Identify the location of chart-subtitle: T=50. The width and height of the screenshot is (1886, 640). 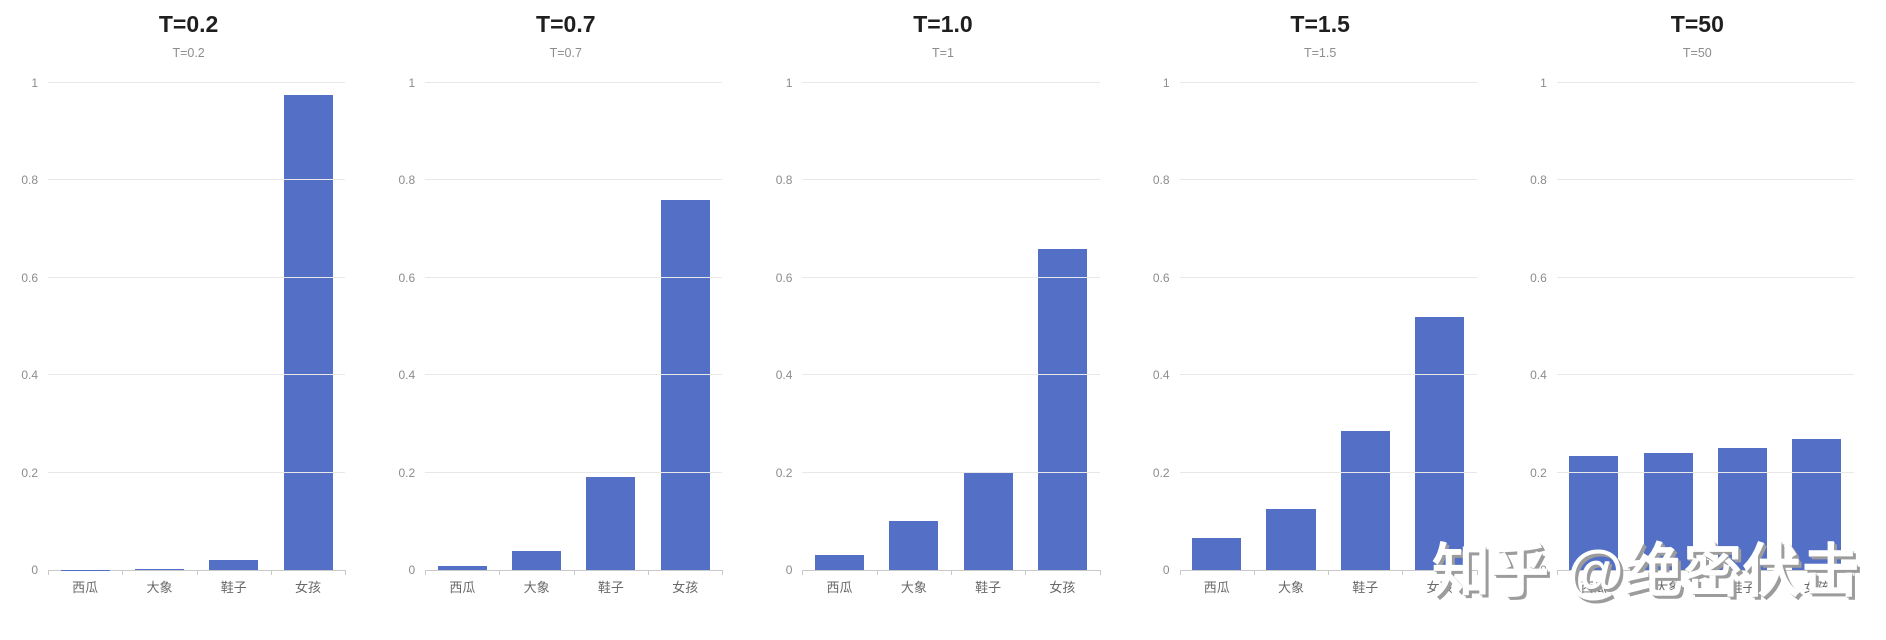
(1697, 53).